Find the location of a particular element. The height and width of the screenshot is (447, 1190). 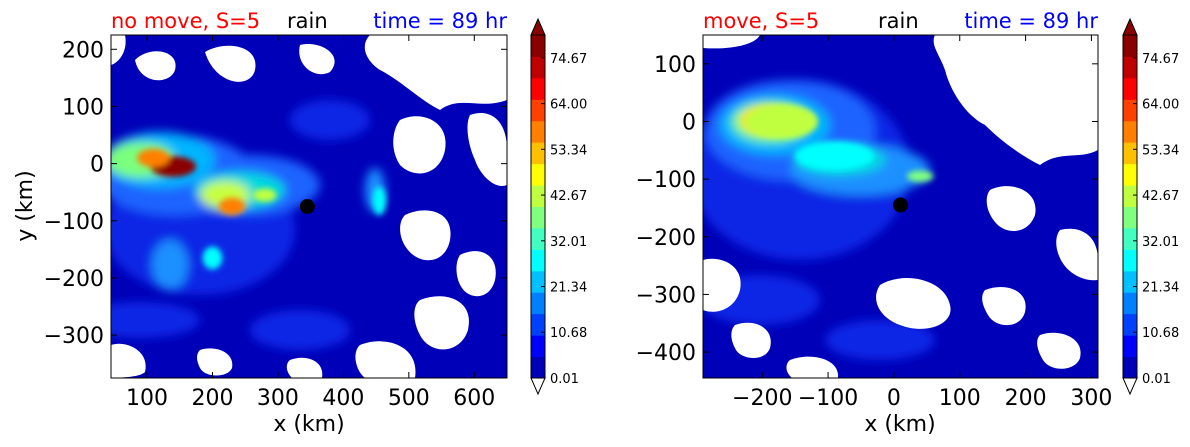

panel1-band is located at coordinates (880, 340).